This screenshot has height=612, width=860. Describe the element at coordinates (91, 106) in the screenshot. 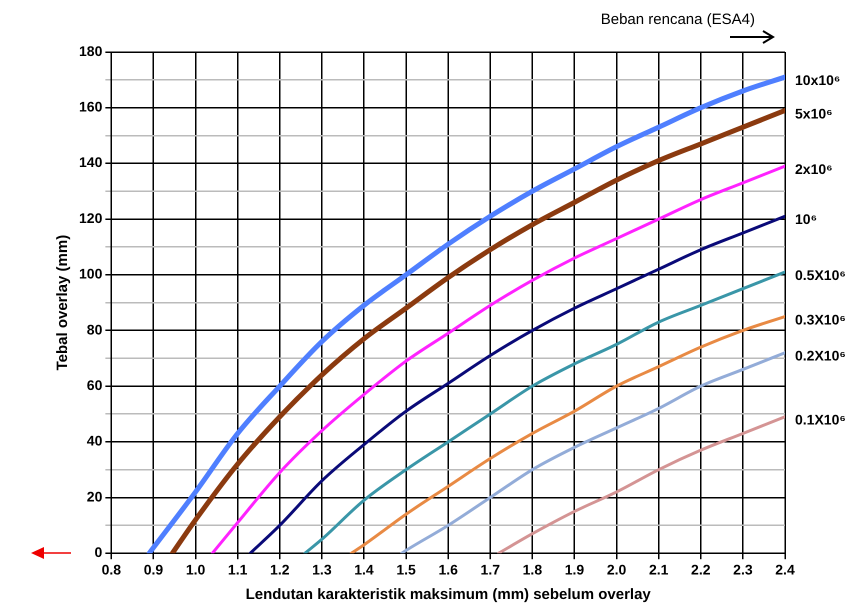

I see `y-tick-label: 160` at that location.